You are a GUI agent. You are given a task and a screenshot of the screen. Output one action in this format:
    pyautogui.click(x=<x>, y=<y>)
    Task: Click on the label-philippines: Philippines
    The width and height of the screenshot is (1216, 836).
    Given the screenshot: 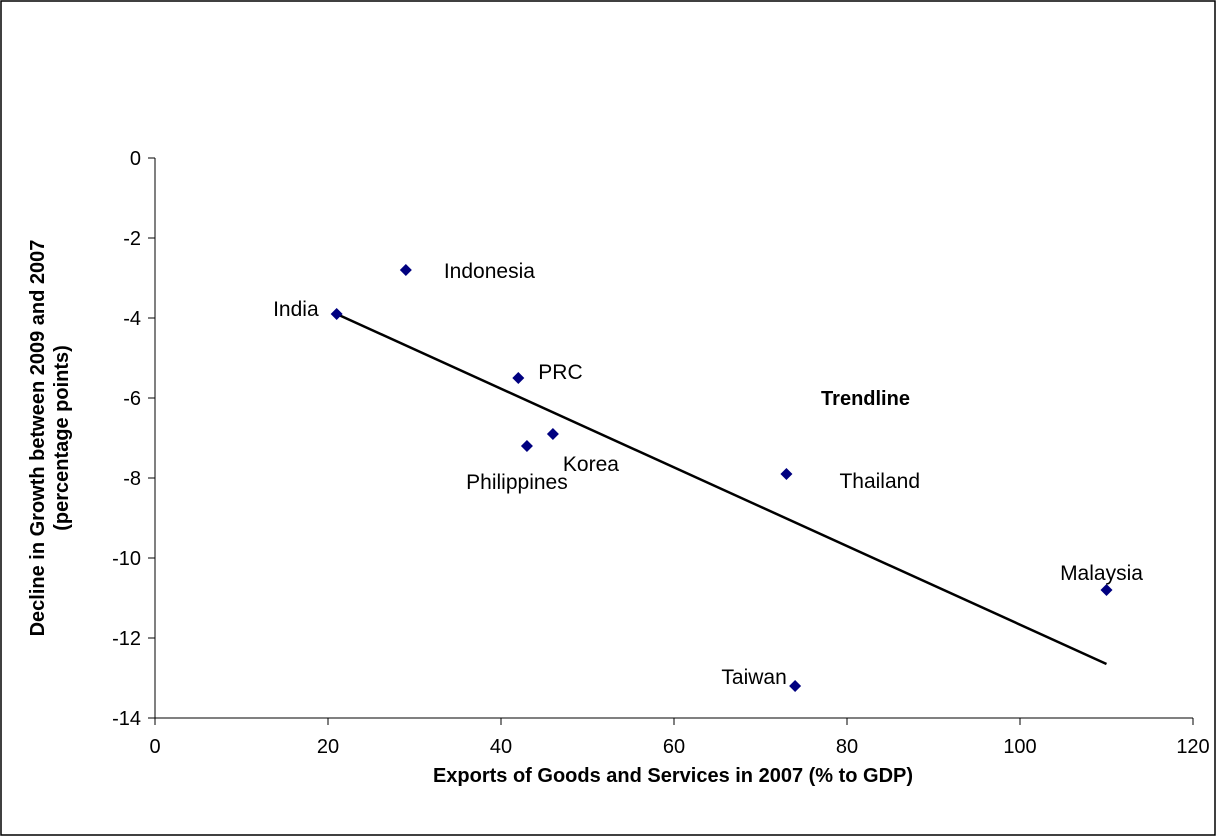 What is the action you would take?
    pyautogui.click(x=517, y=482)
    